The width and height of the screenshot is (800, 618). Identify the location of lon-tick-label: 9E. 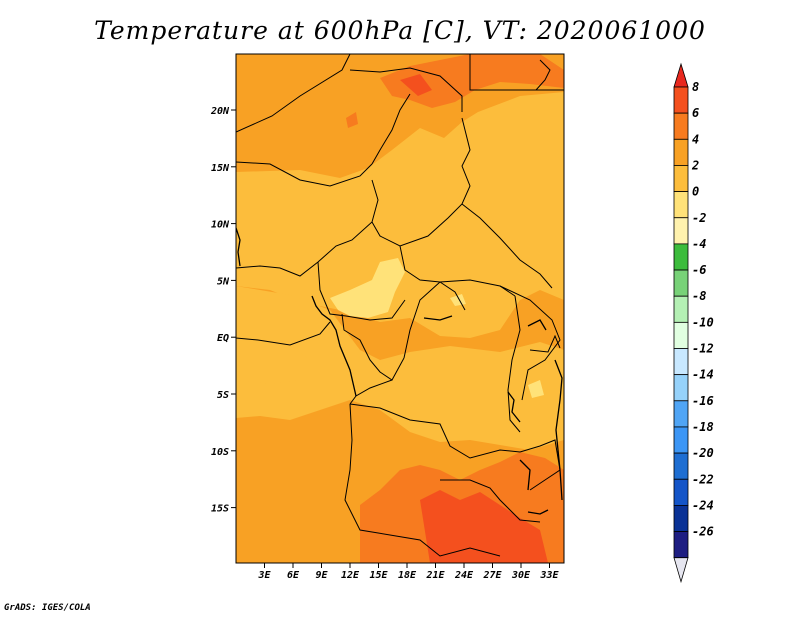
(321, 575).